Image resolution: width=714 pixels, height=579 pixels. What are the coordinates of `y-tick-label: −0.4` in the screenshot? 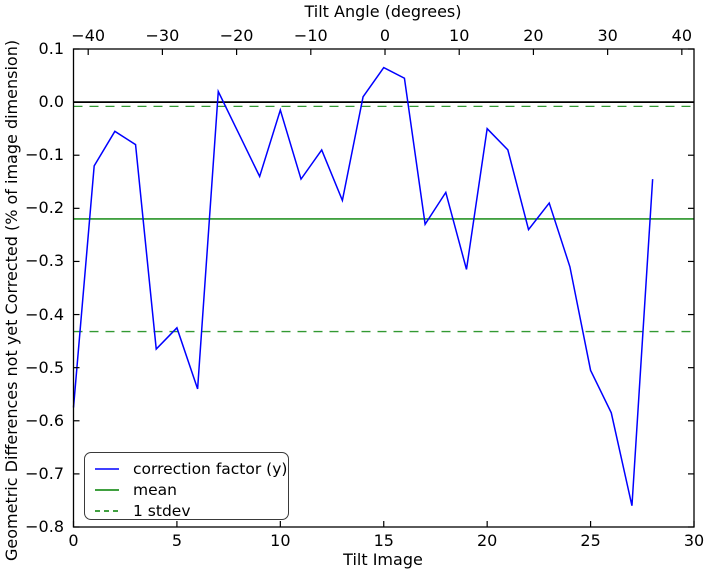 It's located at (44, 314).